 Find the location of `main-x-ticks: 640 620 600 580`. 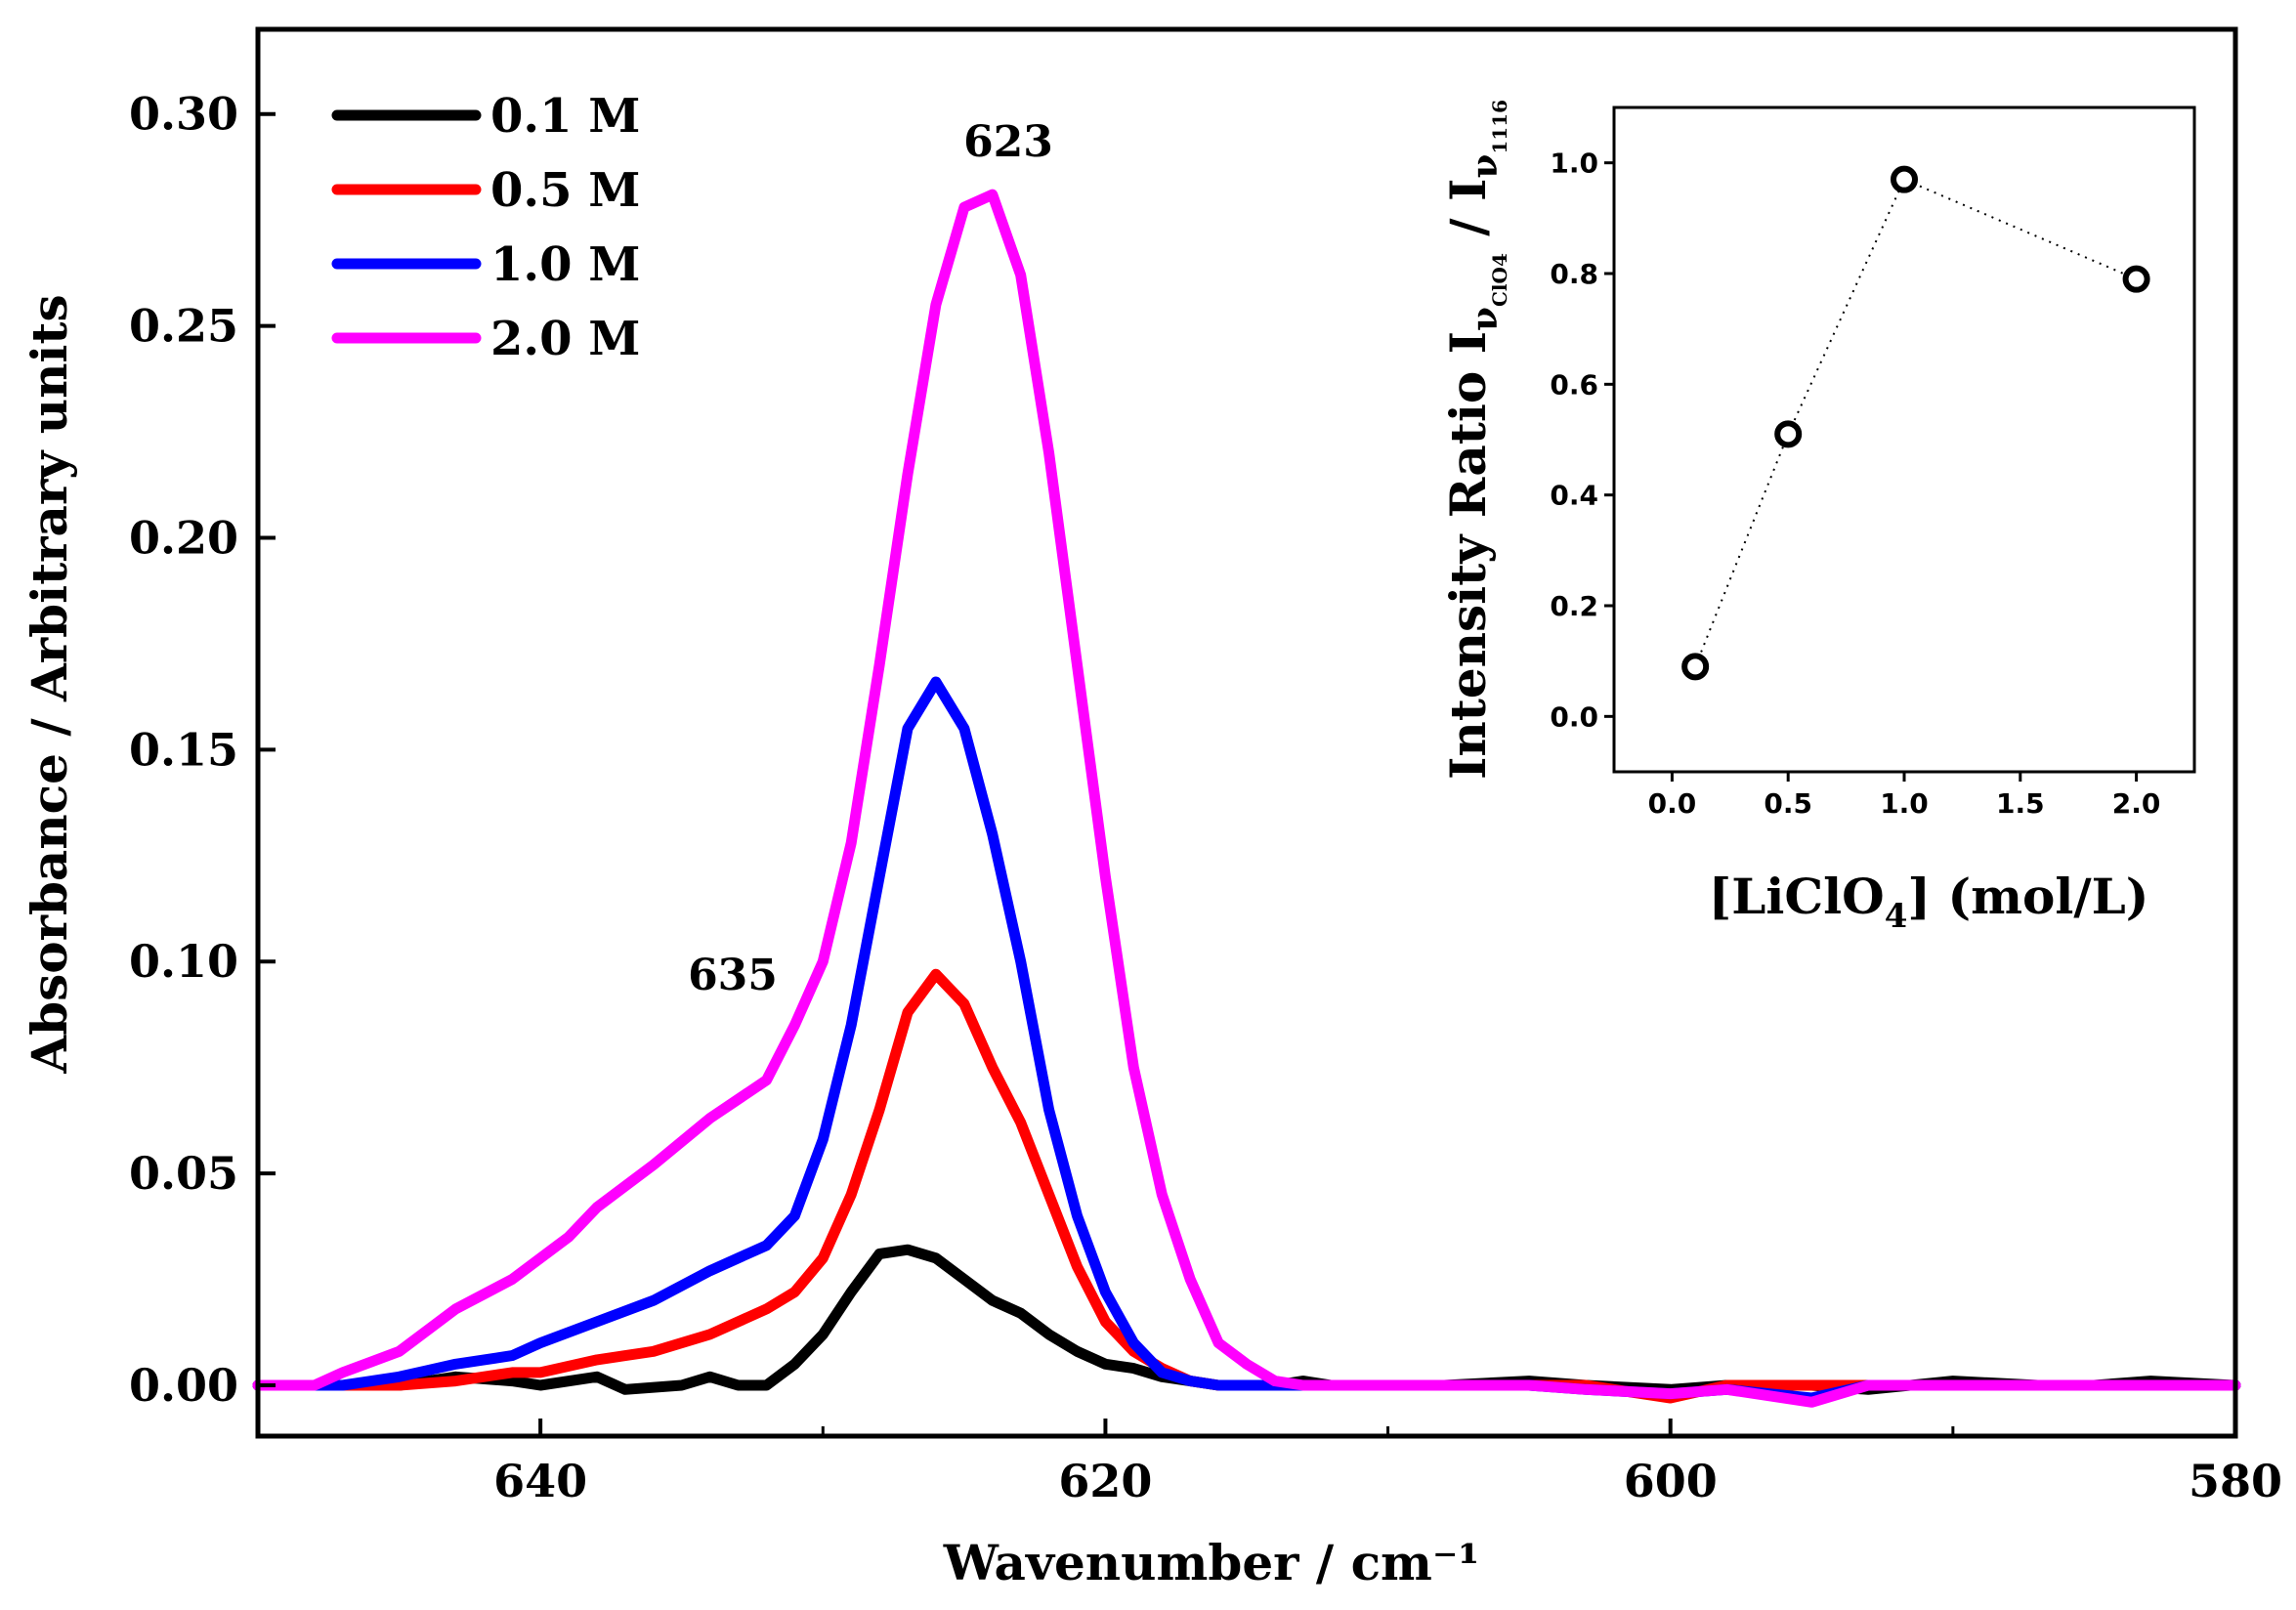

main-x-ticks: 640 620 600 580 is located at coordinates (1269, 1463).